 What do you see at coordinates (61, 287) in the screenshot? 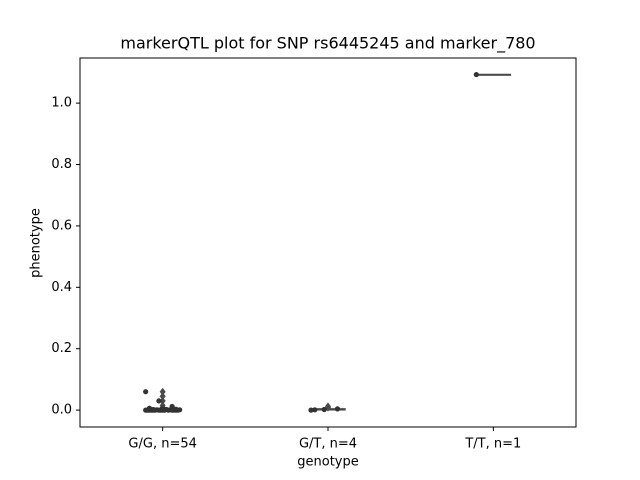
I see `y-tick-label: 0.4` at bounding box center [61, 287].